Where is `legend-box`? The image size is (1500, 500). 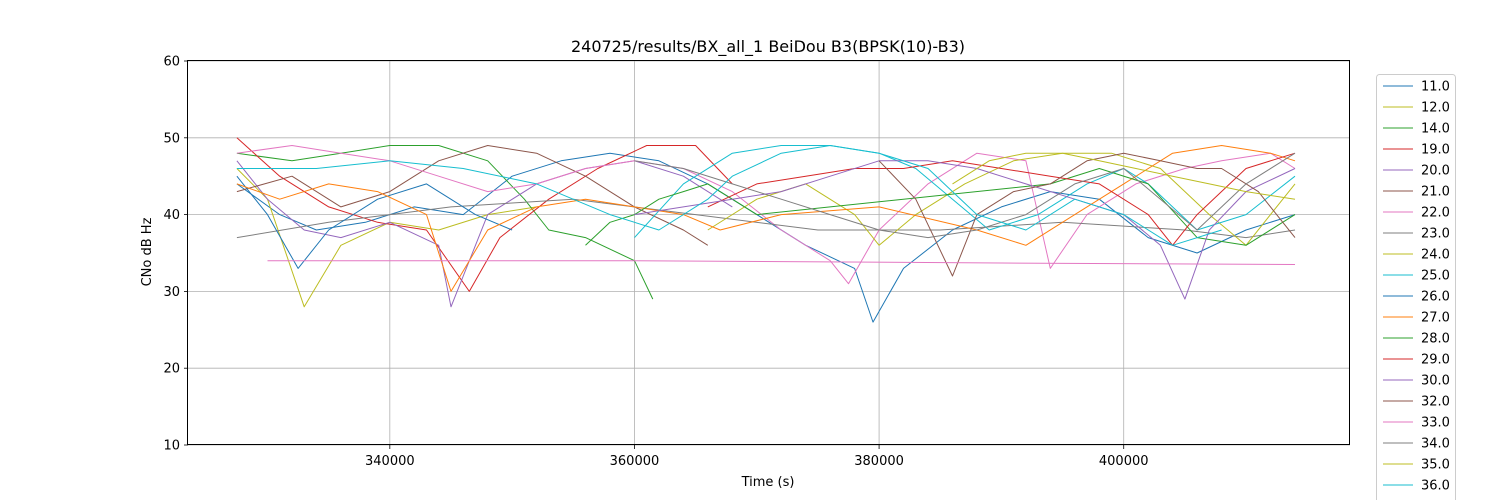
legend-box is located at coordinates (1416, 287).